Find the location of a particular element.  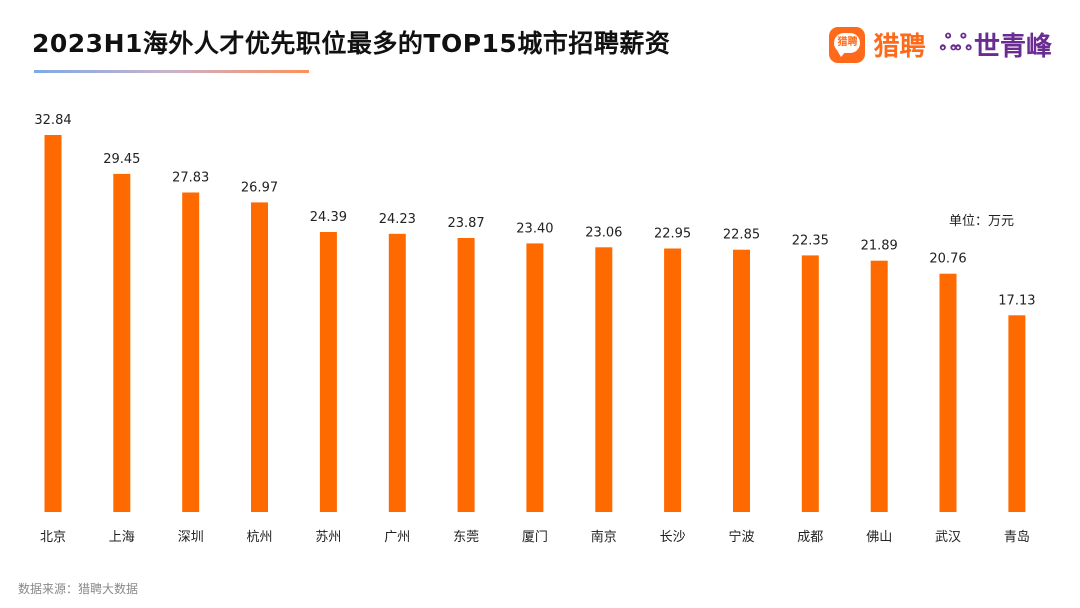

bar-长沙 is located at coordinates (673, 380).